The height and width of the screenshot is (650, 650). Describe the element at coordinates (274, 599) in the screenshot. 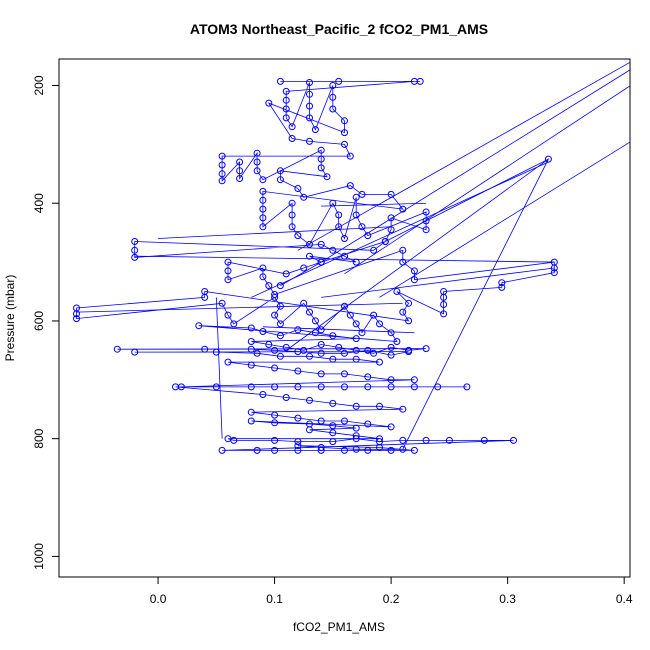

I see `x-tick-label: 0.1` at that location.